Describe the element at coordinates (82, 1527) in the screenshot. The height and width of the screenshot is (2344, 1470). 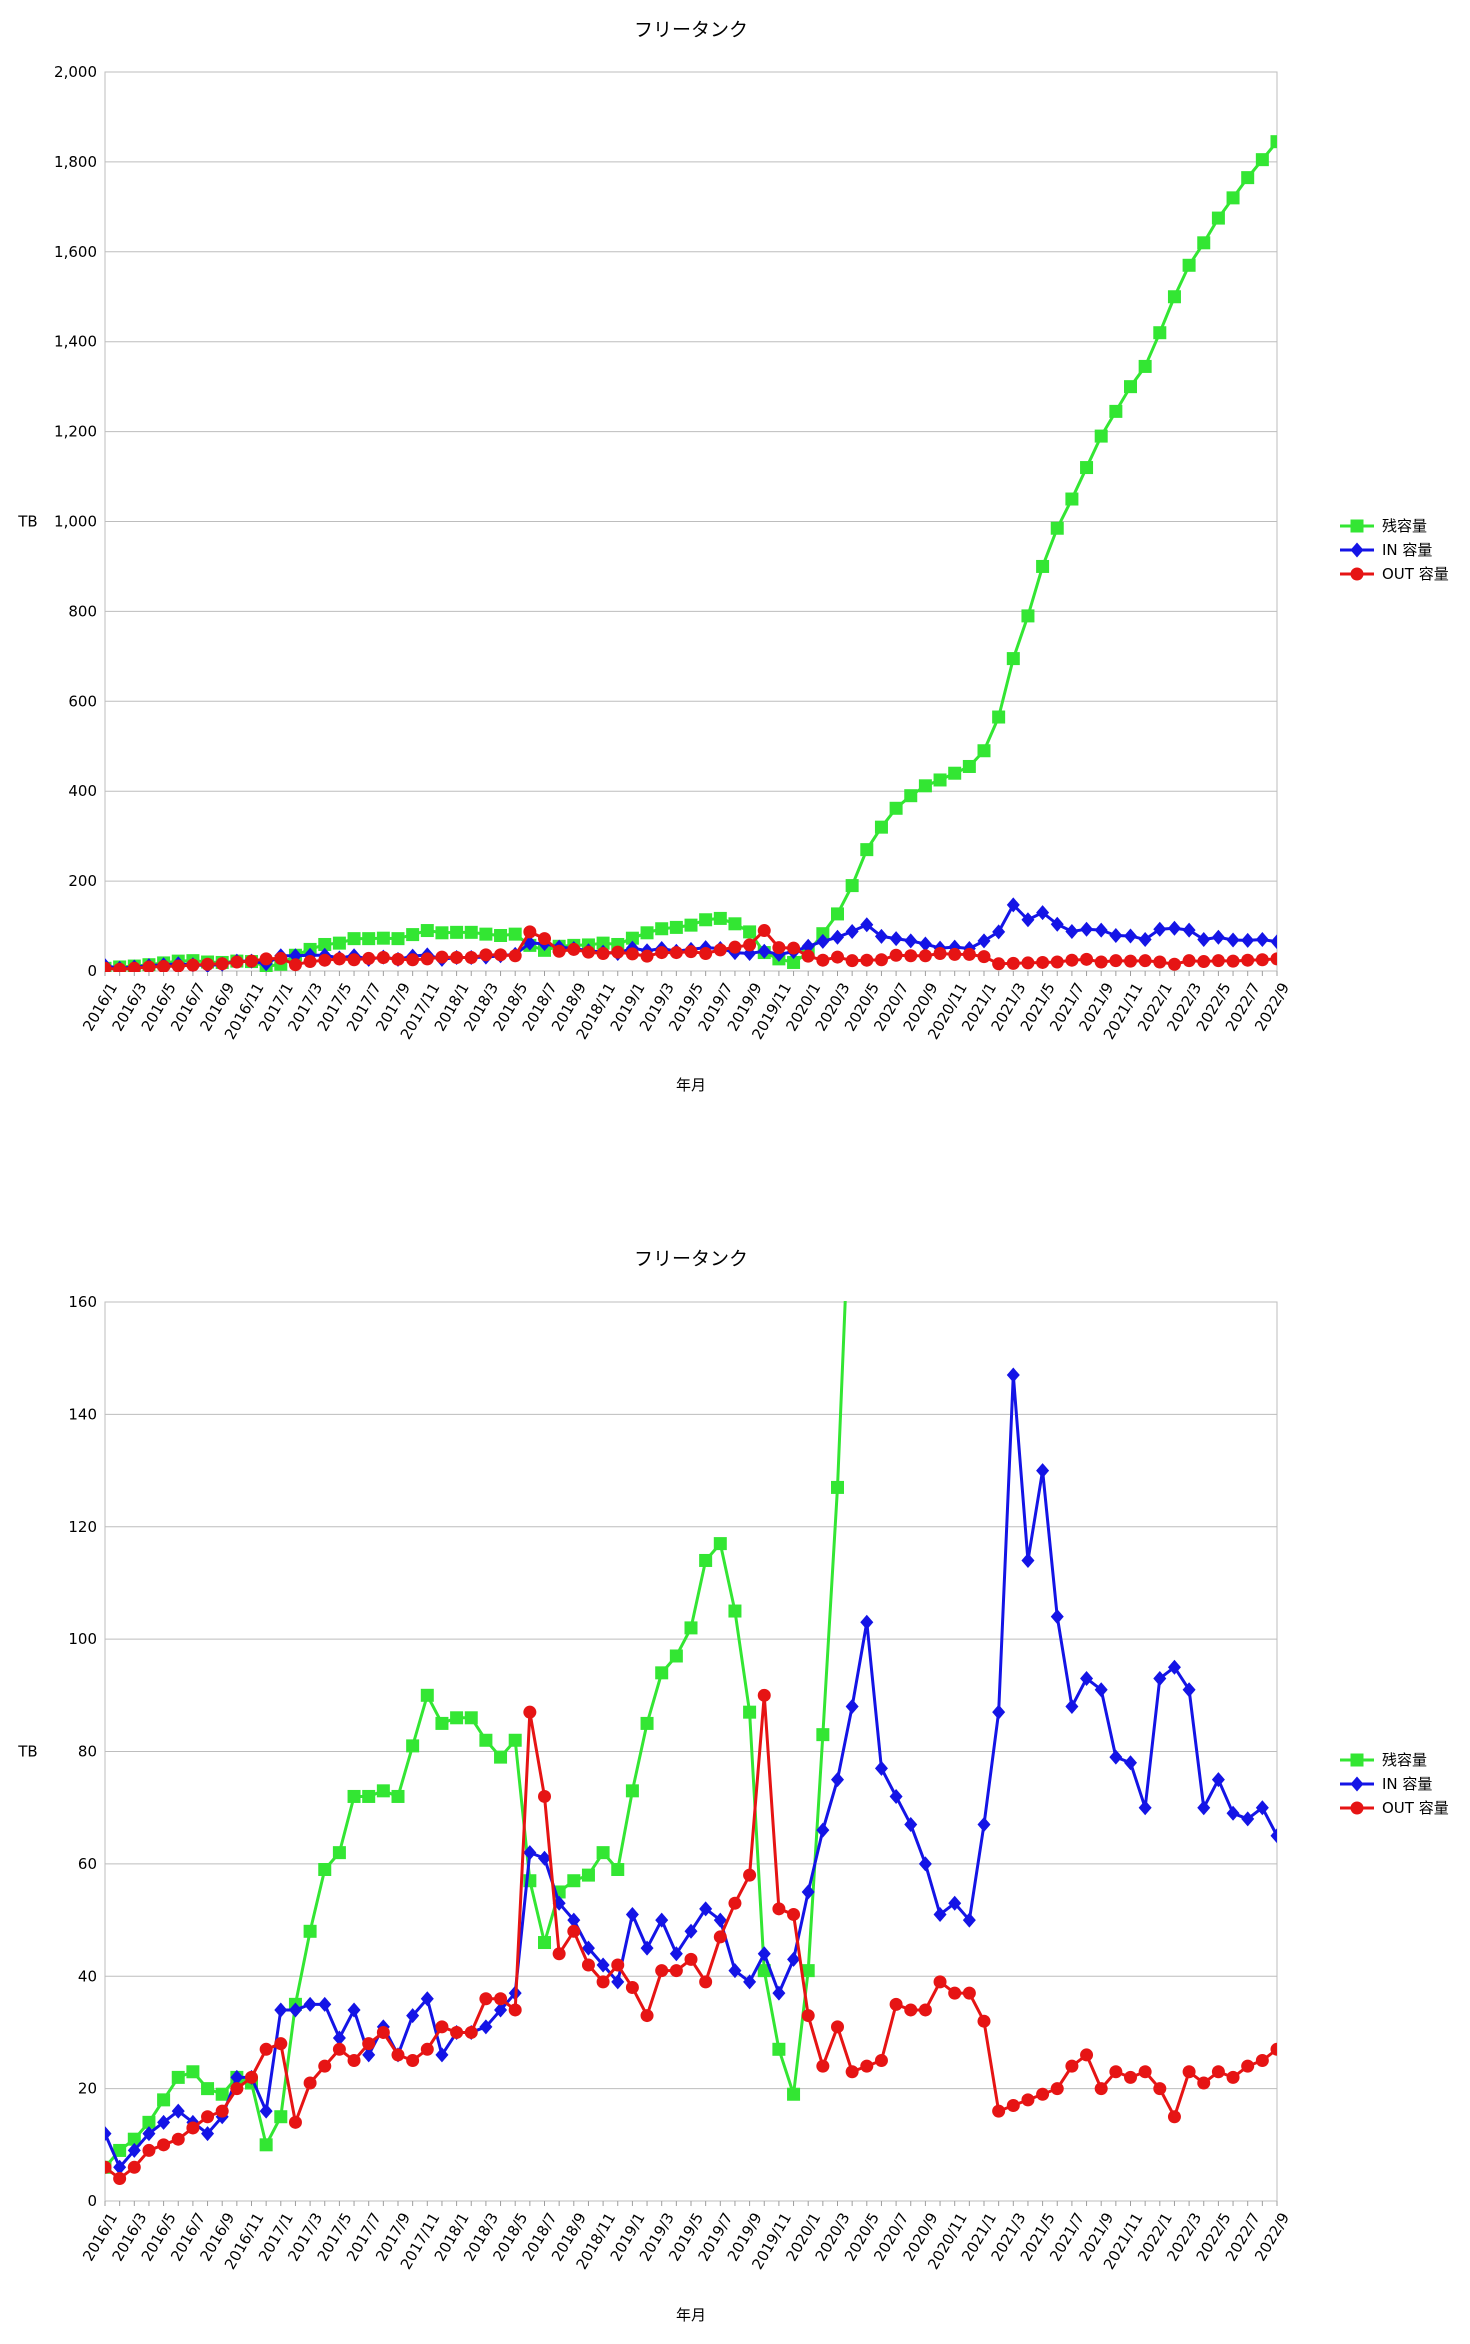
I see `y-tick-label: 120` at that location.